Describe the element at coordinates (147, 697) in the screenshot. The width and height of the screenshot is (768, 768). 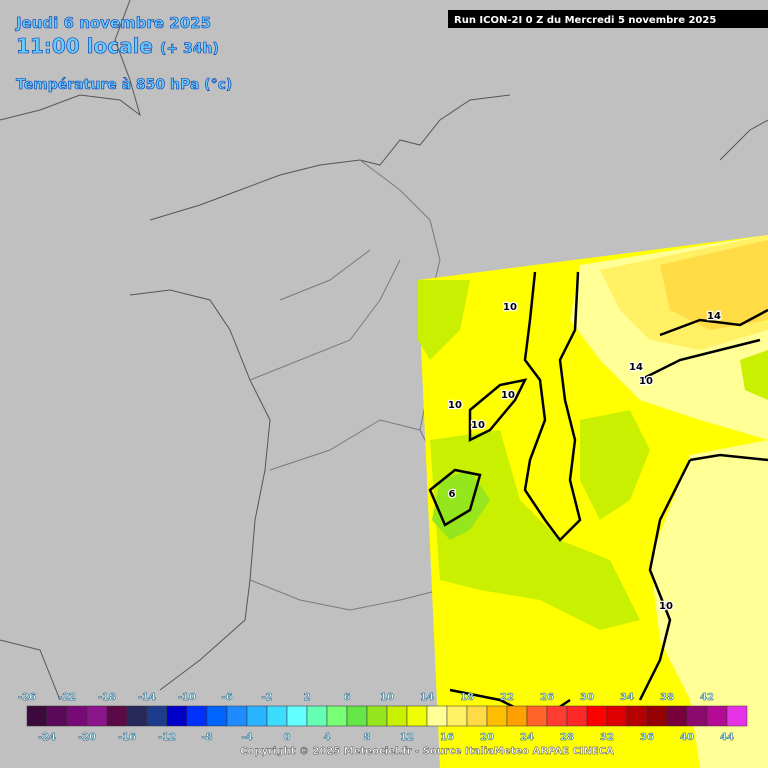
I see `legend-label: -14` at that location.